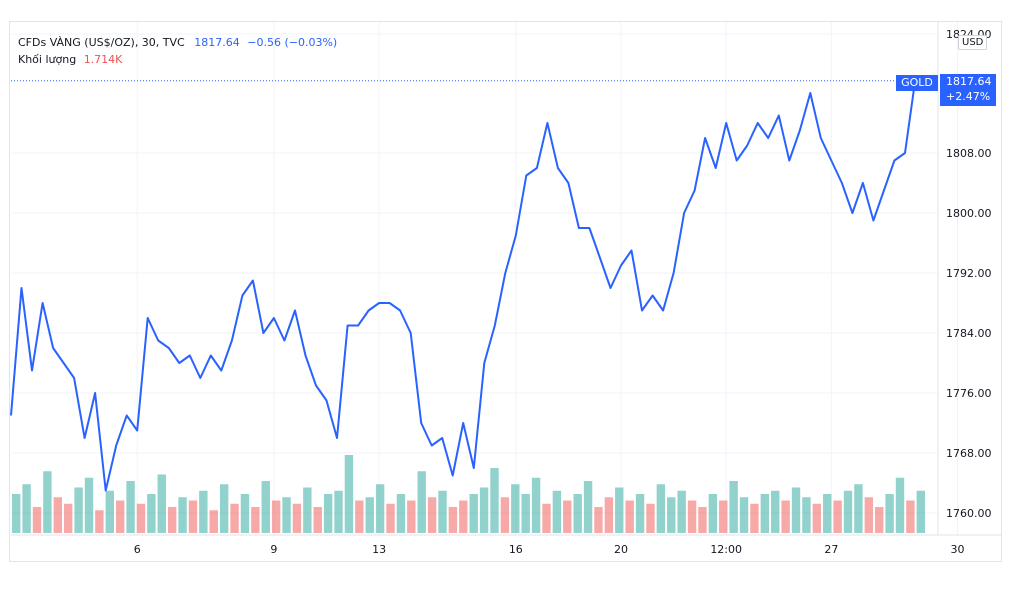  Describe the element at coordinates (726, 549) in the screenshot. I see `x-tick-label: 12:00` at that location.